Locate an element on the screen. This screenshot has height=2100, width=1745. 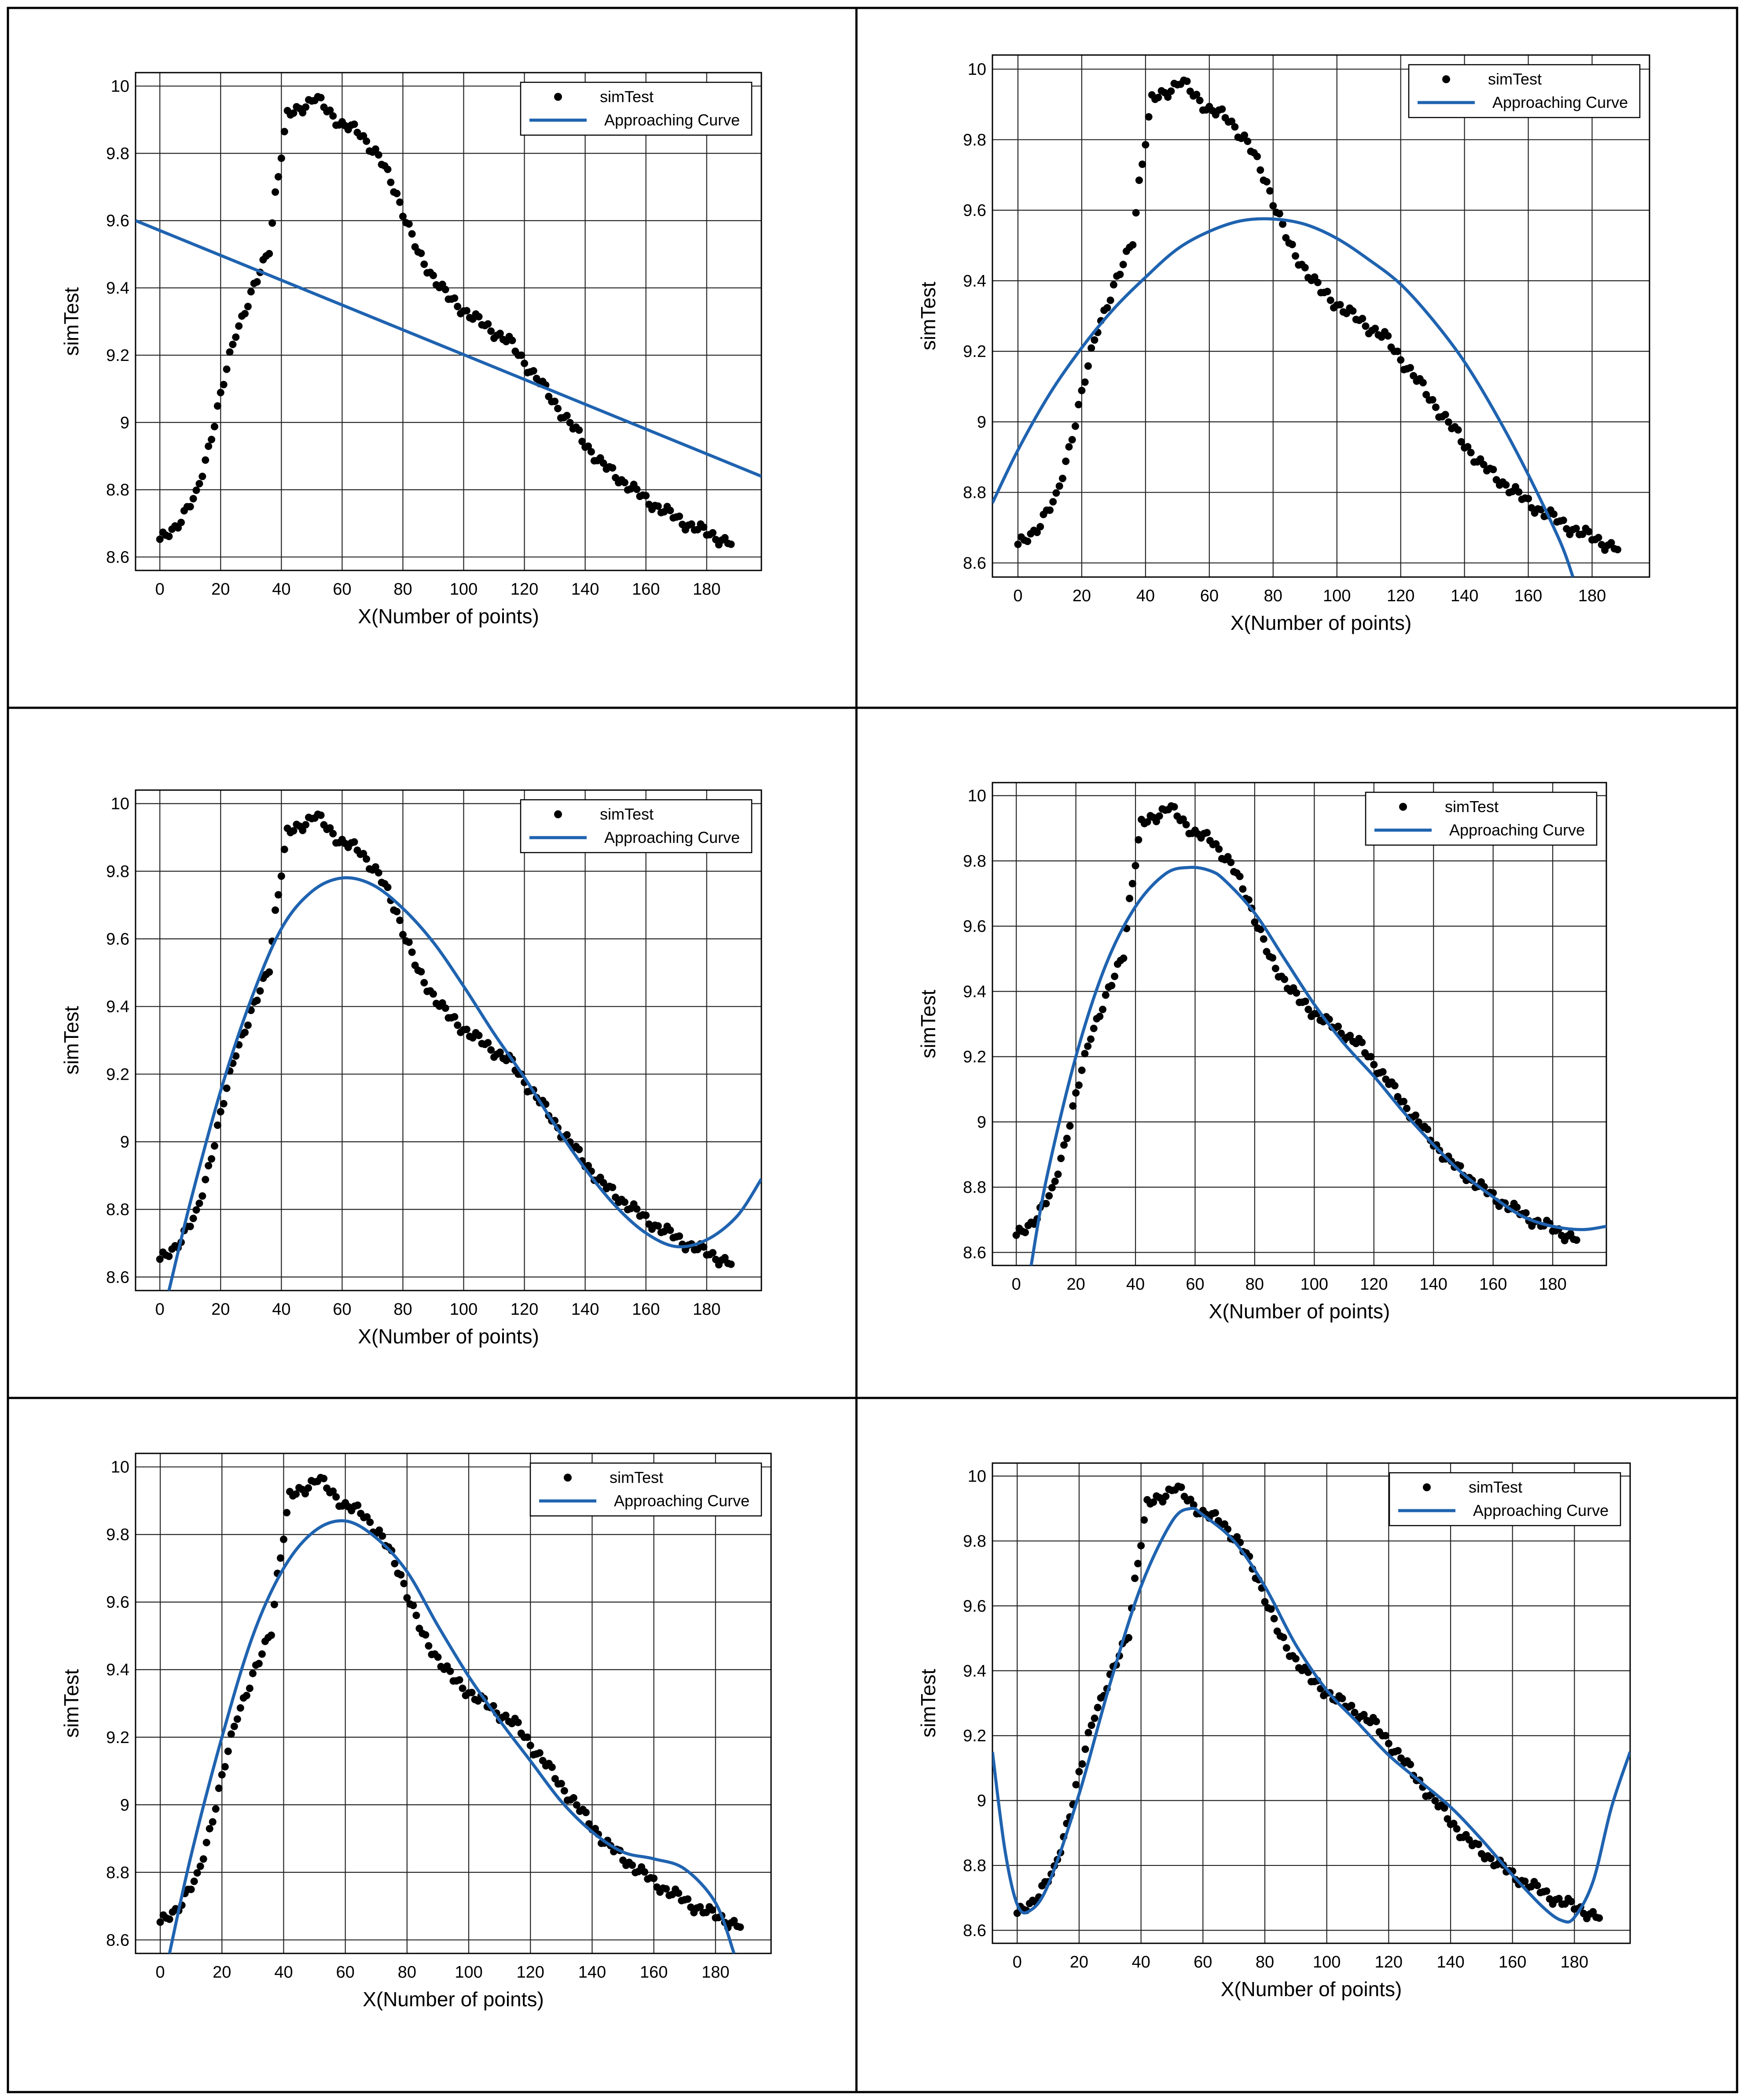
x-tick-label: 180 is located at coordinates (1592, 596).